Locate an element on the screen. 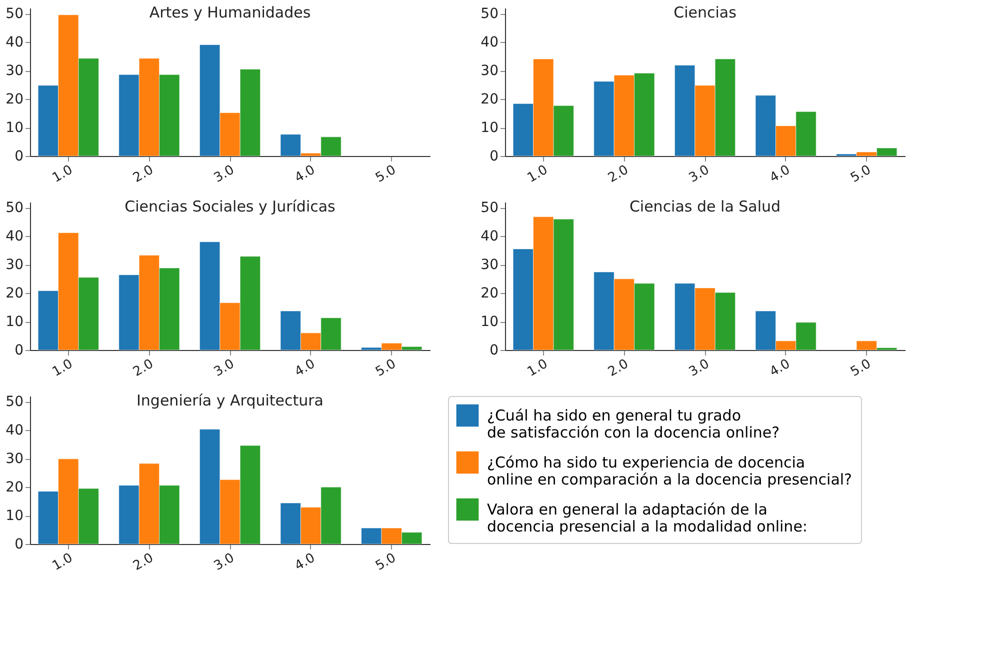 The height and width of the screenshot is (660, 990). chart-title: Ingeniería y Arquitectura is located at coordinates (230, 401).